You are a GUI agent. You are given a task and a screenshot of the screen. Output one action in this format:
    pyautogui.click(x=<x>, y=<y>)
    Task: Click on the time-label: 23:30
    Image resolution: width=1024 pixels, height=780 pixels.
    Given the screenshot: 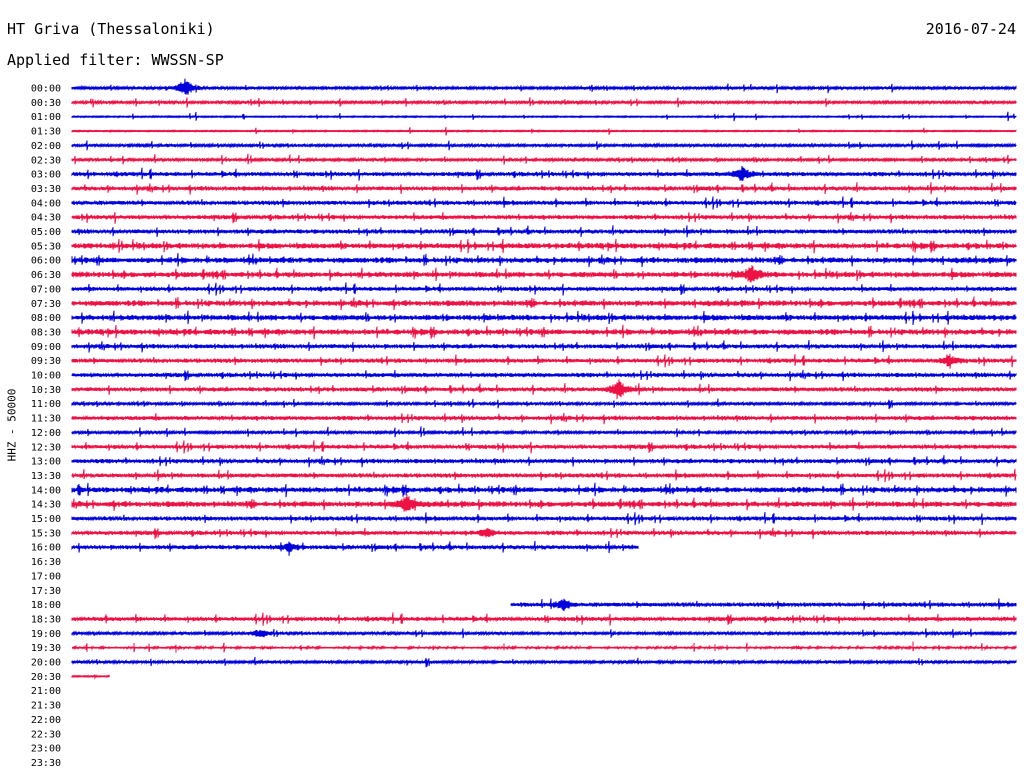 What is the action you would take?
    pyautogui.click(x=46, y=763)
    